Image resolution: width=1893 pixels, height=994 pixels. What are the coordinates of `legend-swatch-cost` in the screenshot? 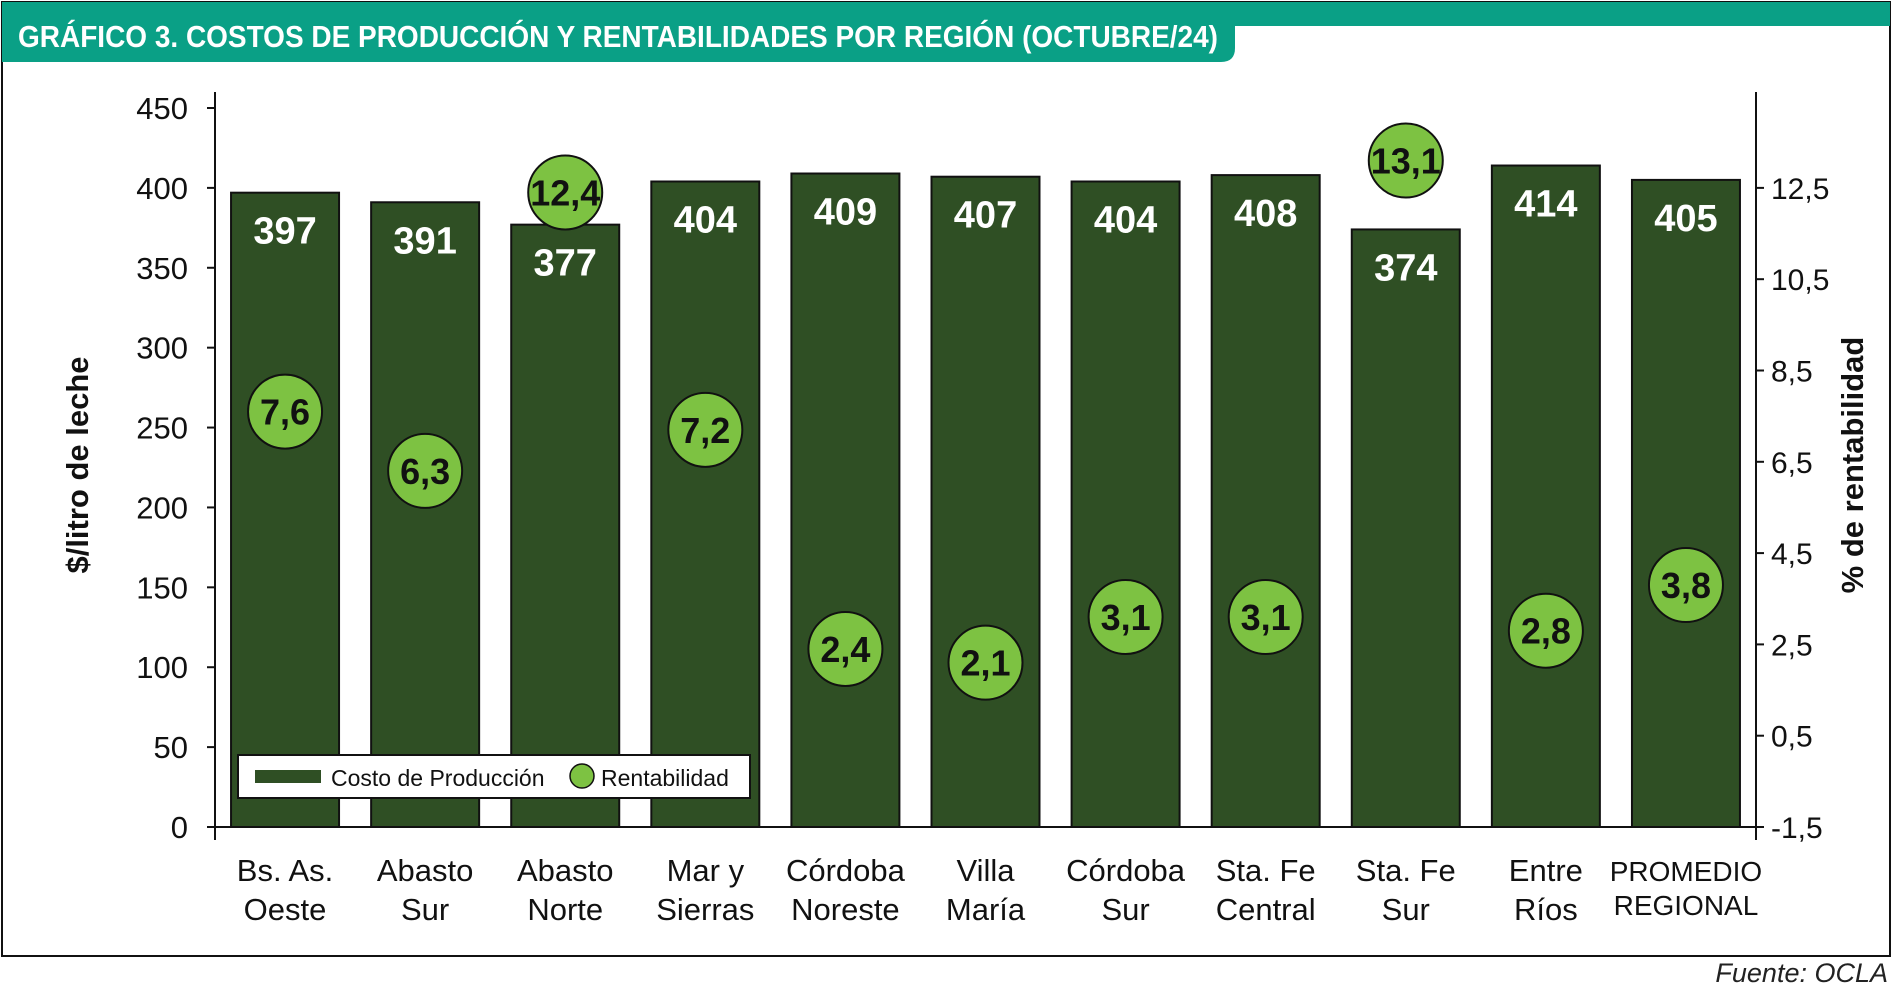 It's located at (288, 776).